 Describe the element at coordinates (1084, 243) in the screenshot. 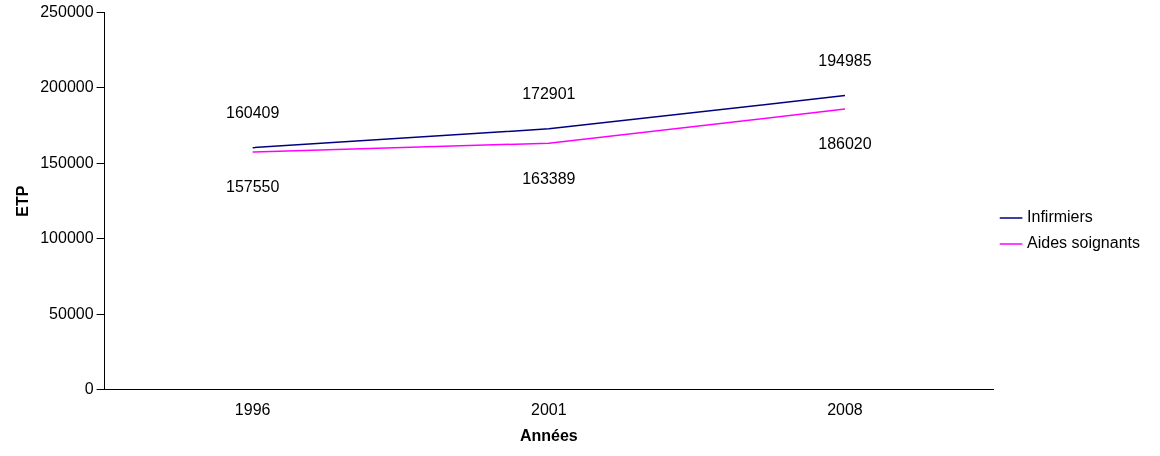

I see `legend-label: Aides soignants` at that location.